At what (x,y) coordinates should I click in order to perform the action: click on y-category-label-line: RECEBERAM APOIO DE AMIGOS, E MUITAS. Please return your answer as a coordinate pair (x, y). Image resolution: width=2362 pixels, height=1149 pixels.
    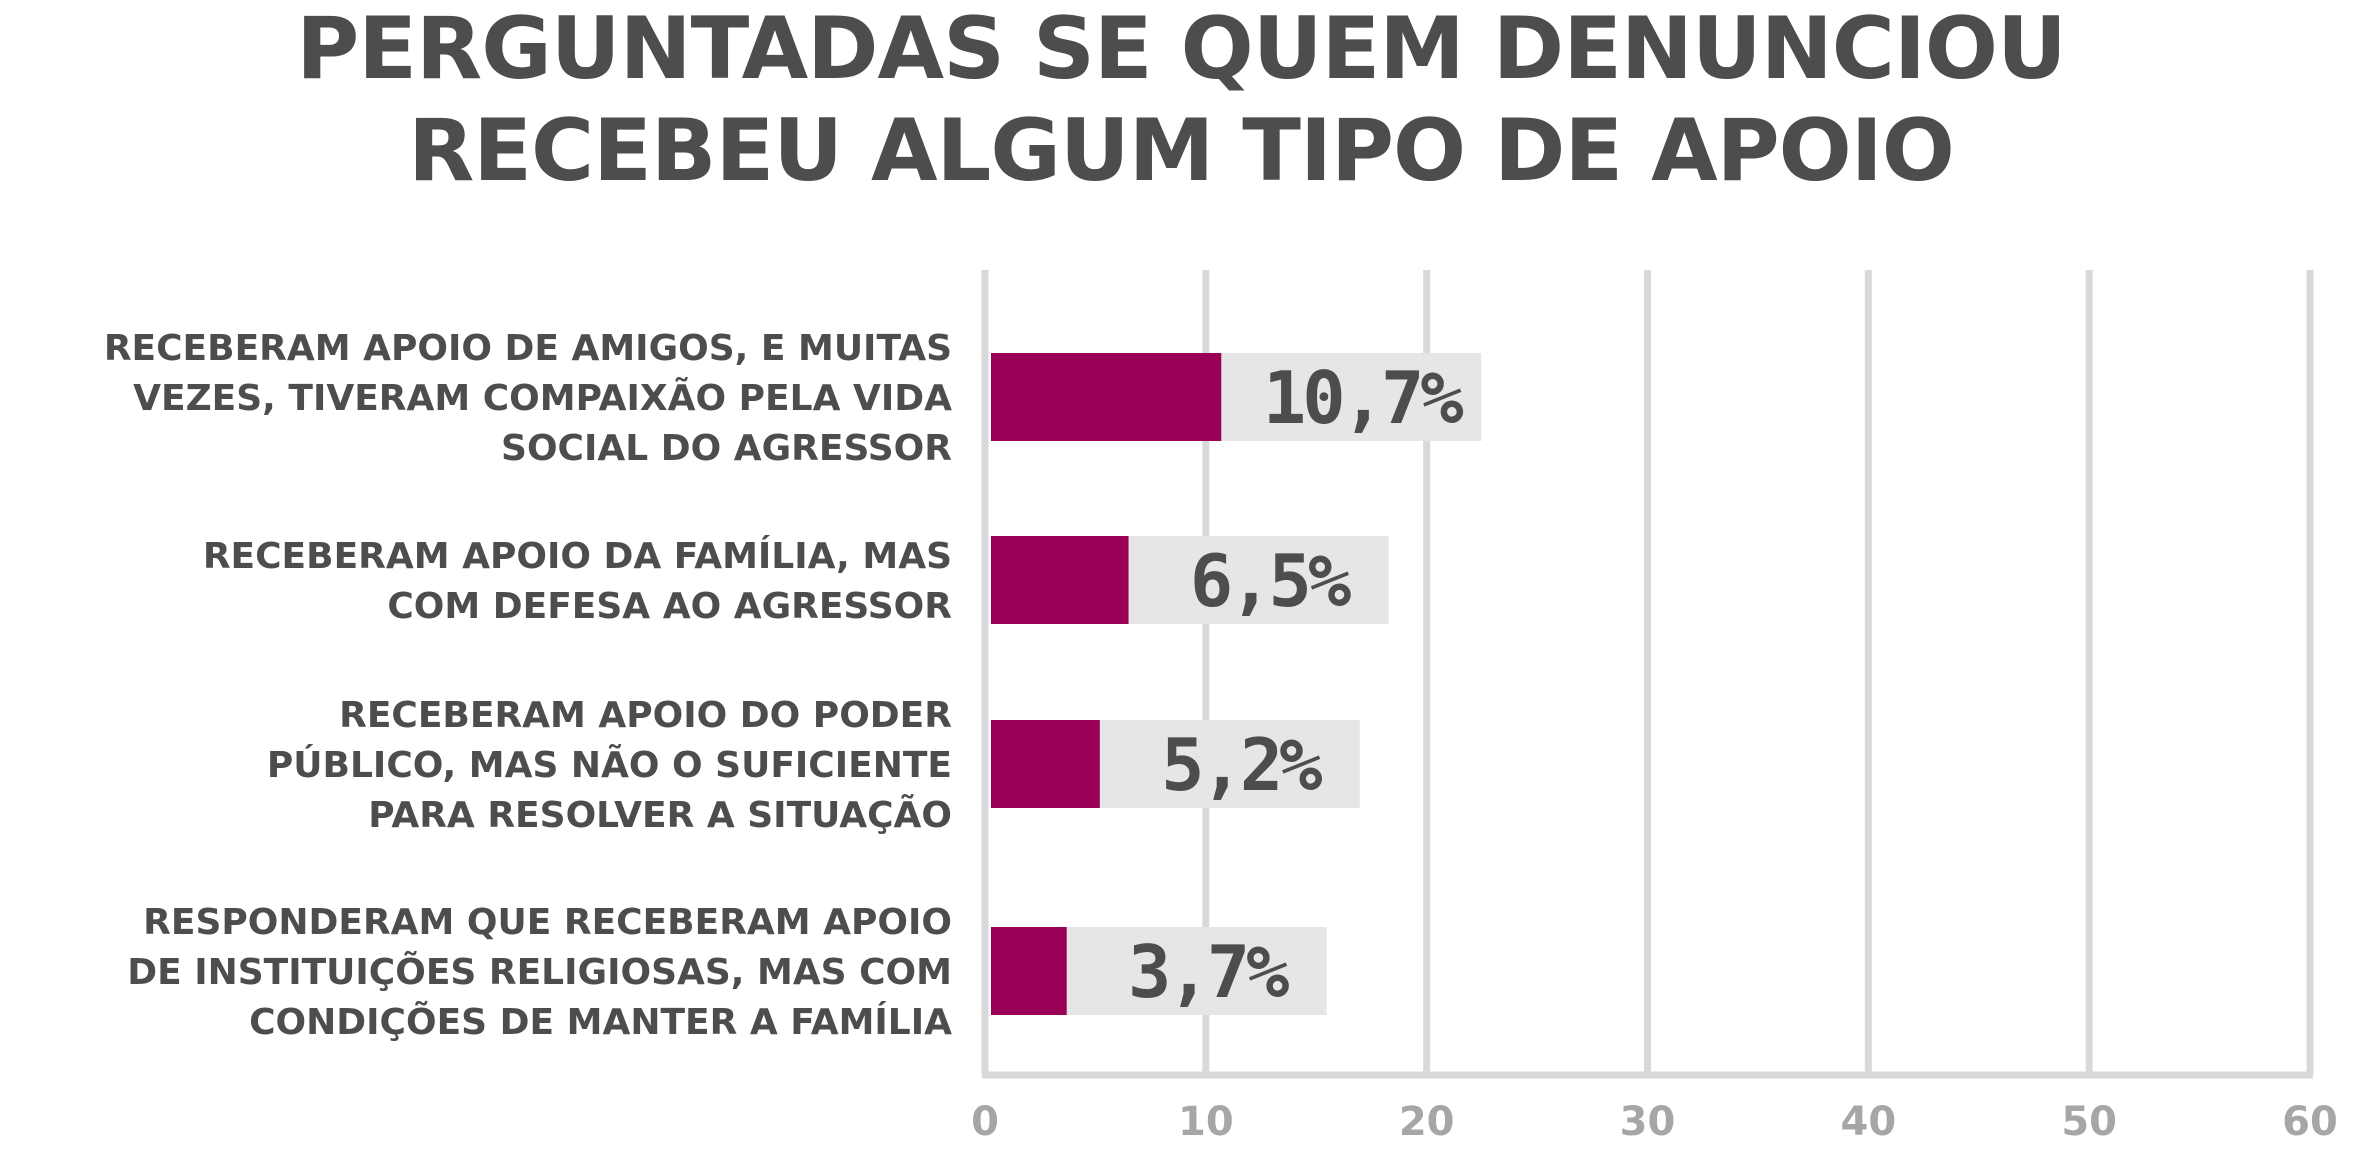
    Looking at the image, I should click on (527, 348).